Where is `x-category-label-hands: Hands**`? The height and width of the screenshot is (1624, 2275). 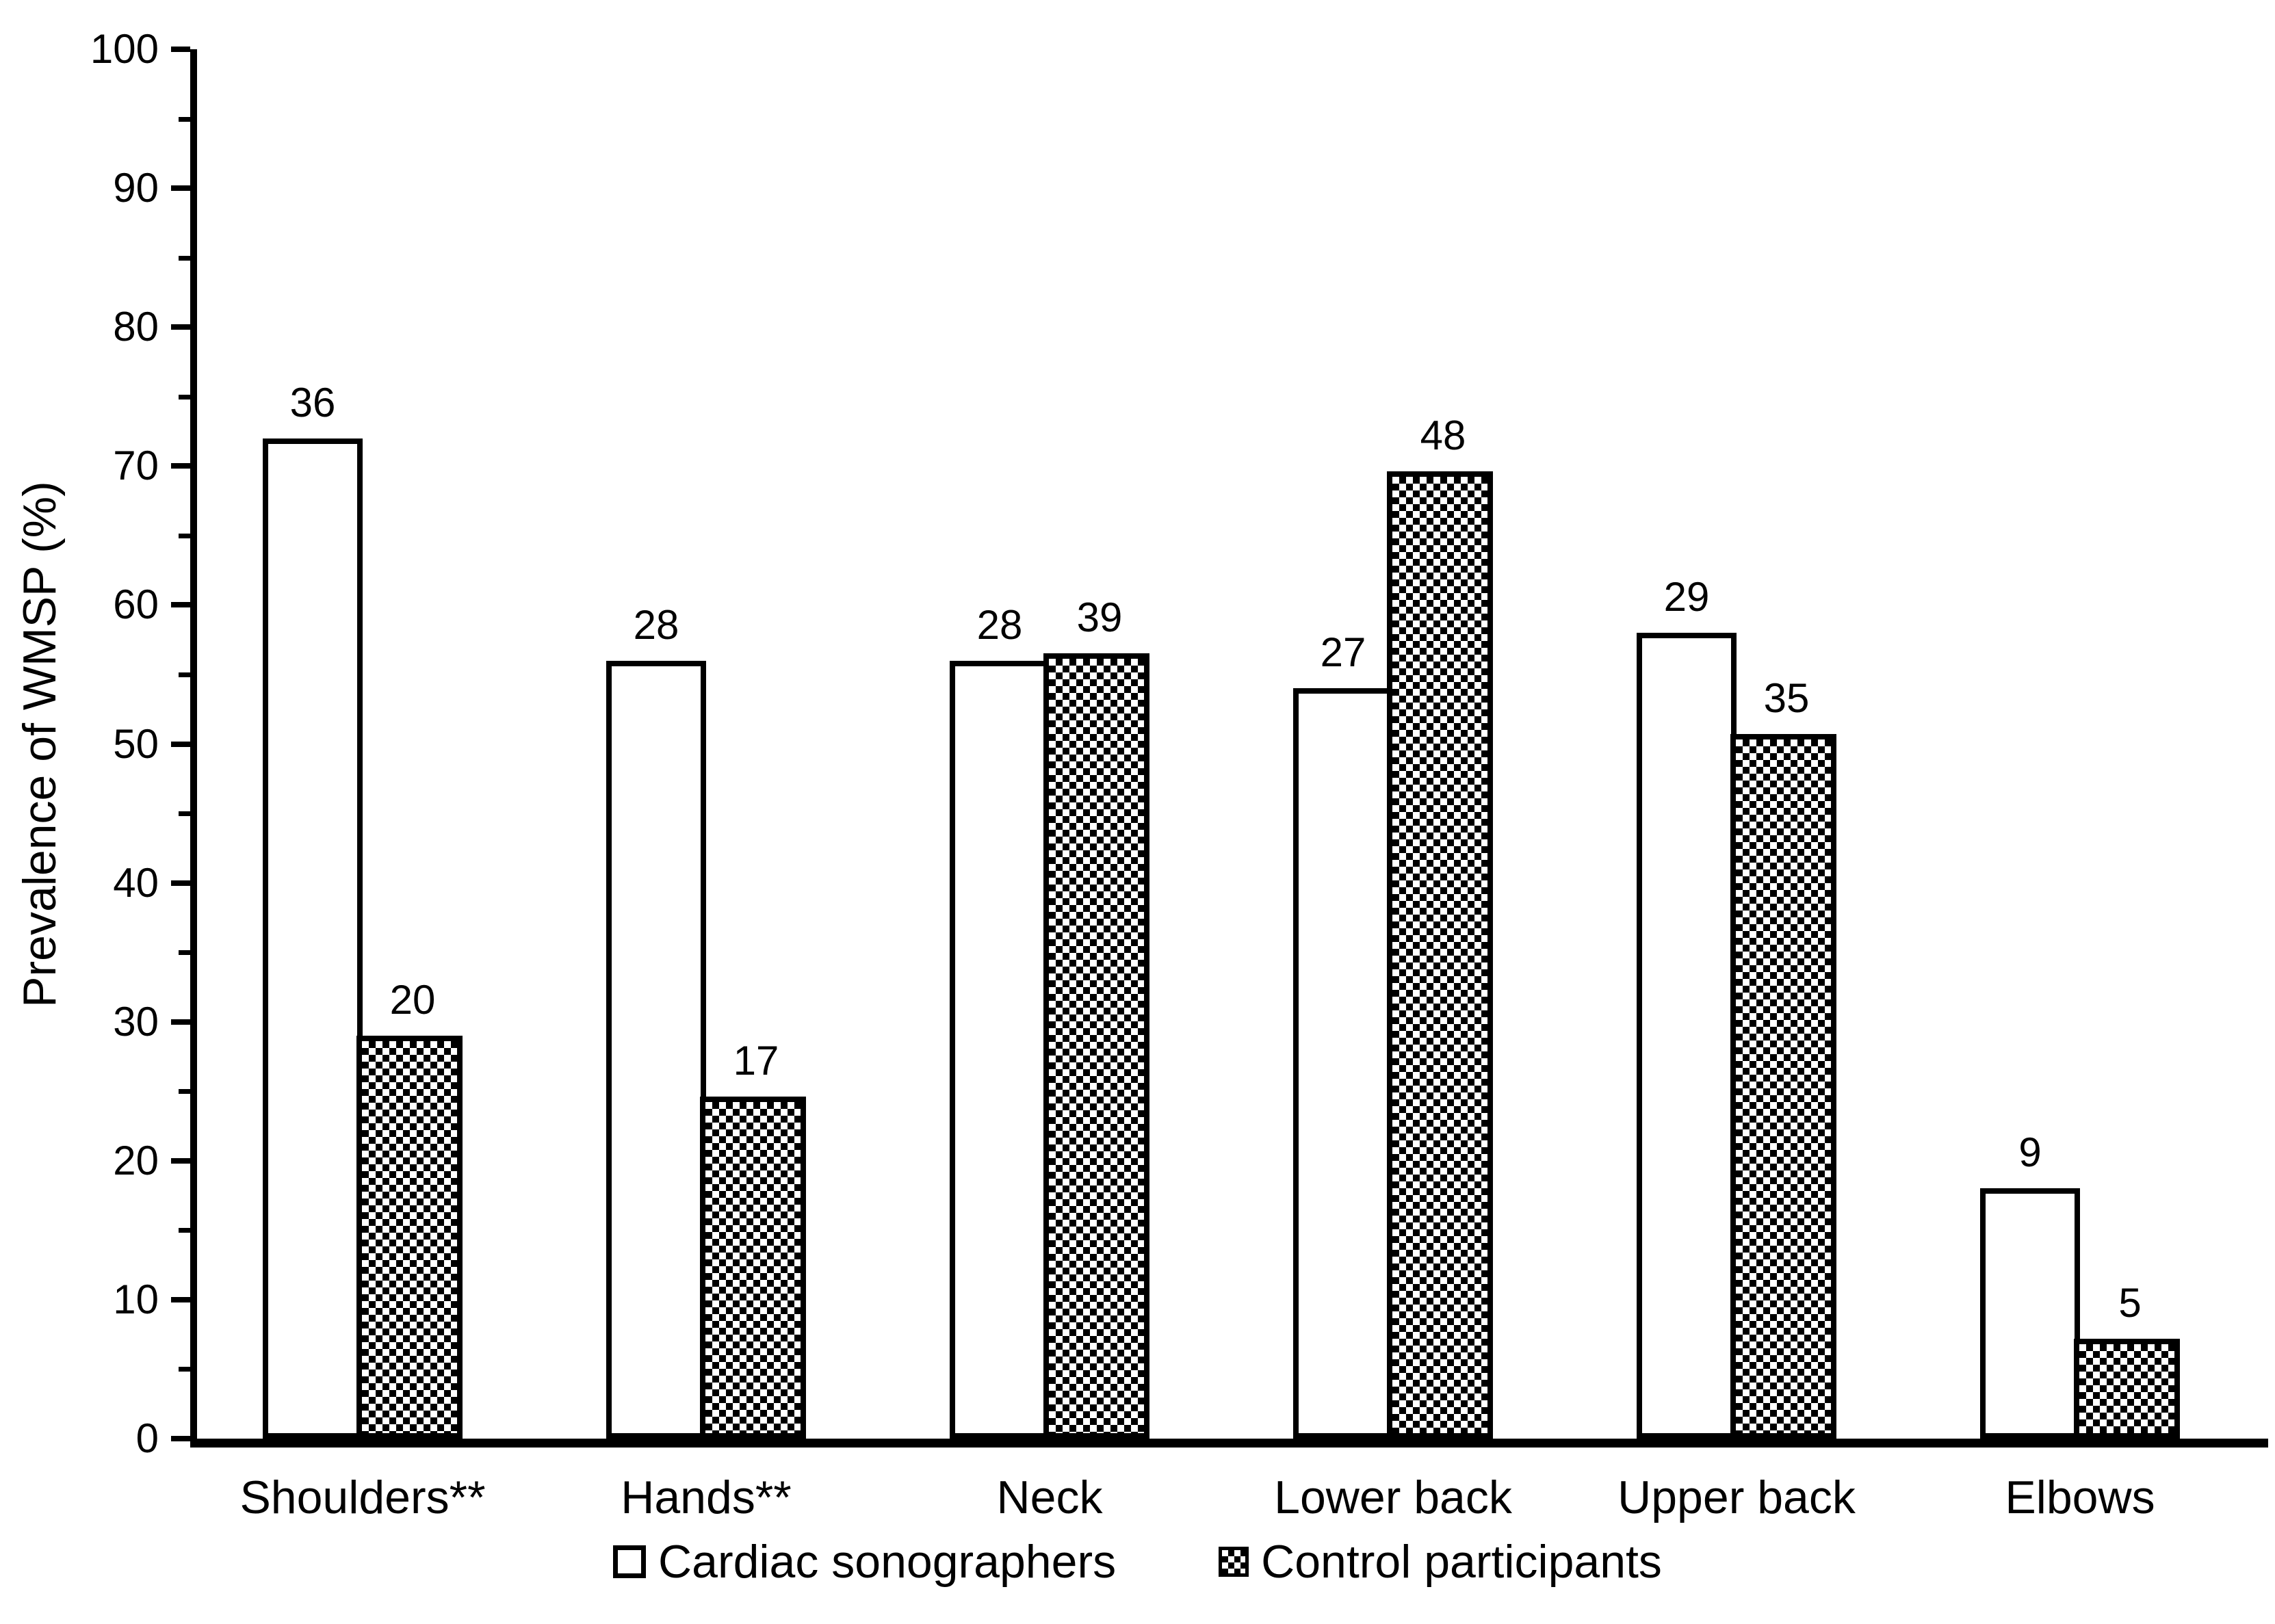 x-category-label-hands: Hands** is located at coordinates (706, 1497).